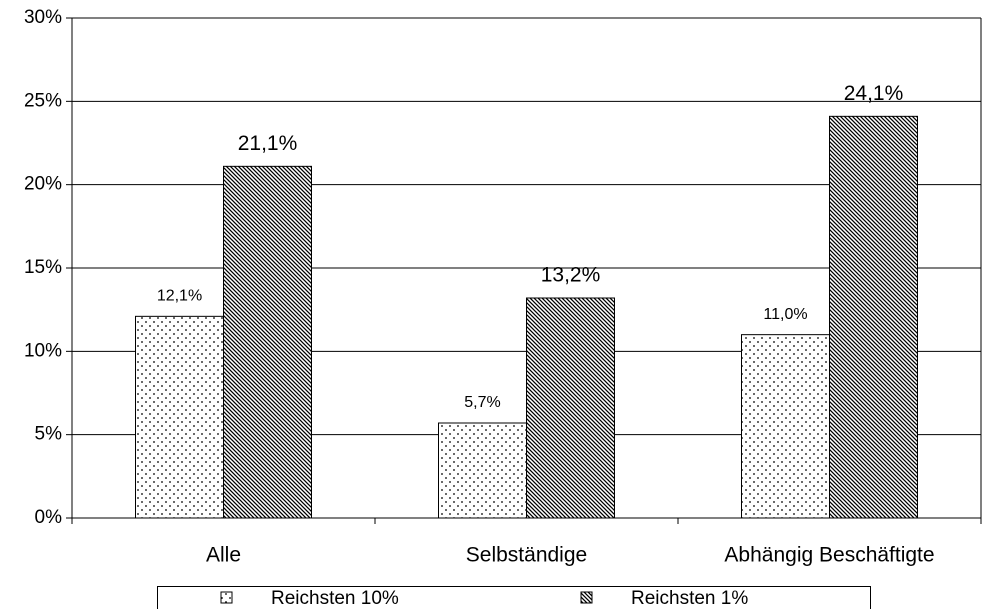 The width and height of the screenshot is (984, 609). Describe the element at coordinates (689, 598) in the screenshot. I see `legend-label: Reichsten 1%` at that location.